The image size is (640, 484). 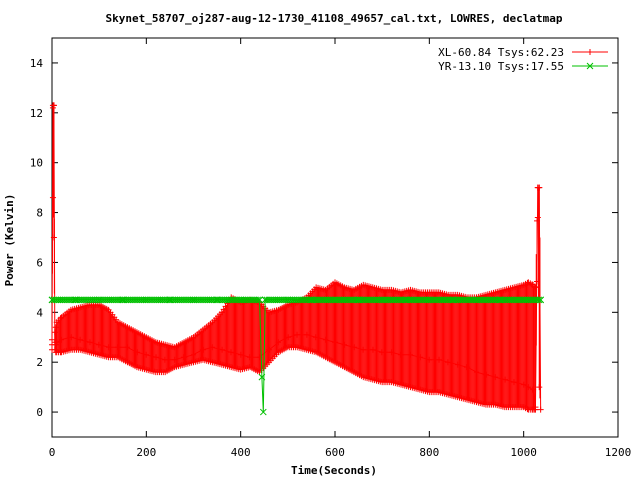 I want to click on y-tick-label: 8, so click(x=39, y=213).